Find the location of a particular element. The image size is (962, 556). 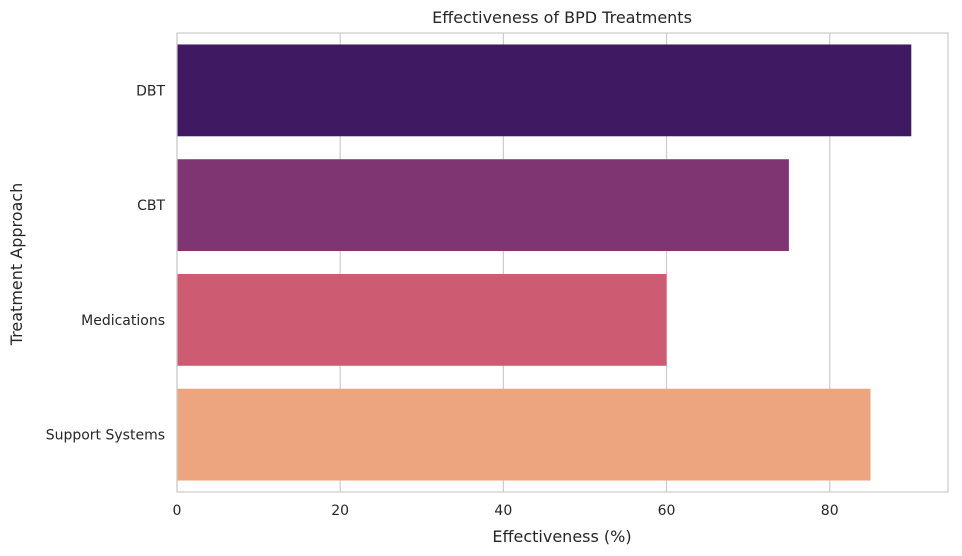

y-tick-label: Medications is located at coordinates (123, 321).